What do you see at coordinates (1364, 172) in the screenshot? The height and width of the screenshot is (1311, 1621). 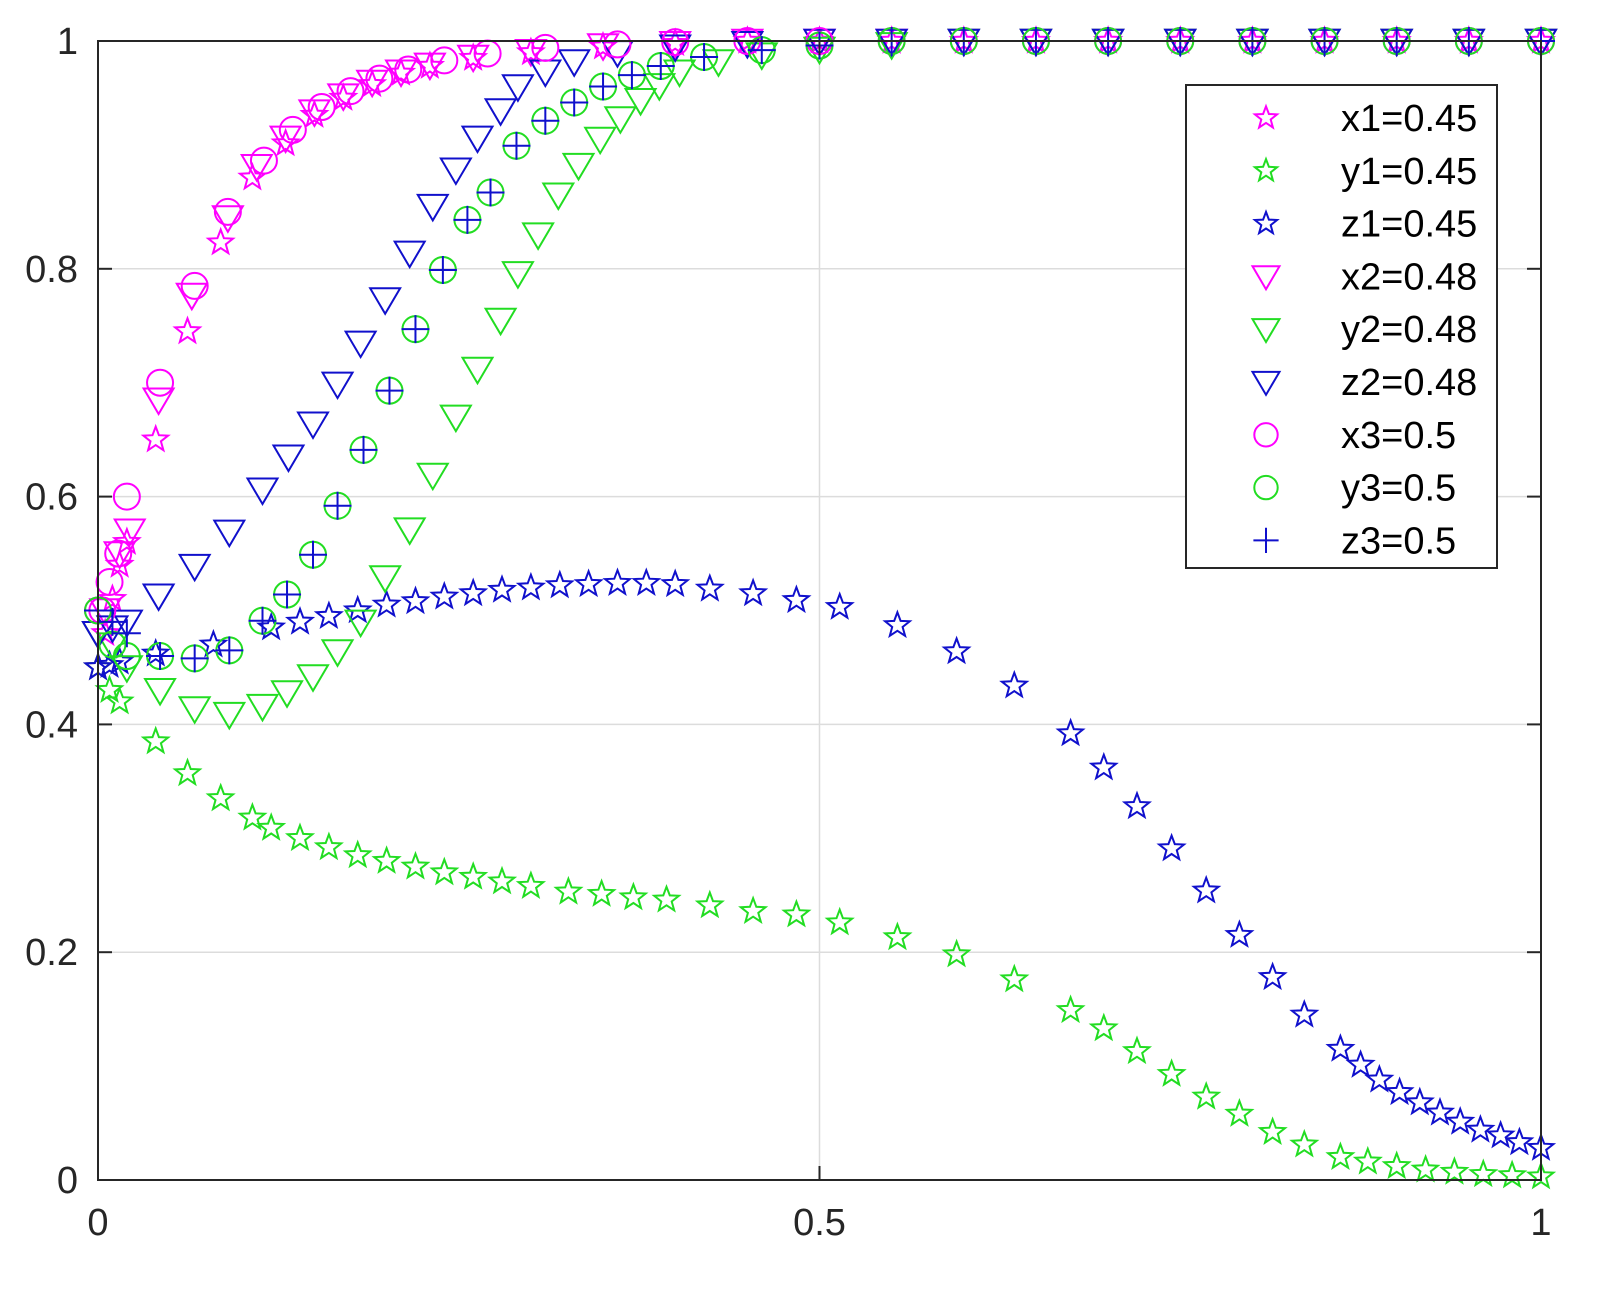 I see `legend-entry: y1=0.45` at bounding box center [1364, 172].